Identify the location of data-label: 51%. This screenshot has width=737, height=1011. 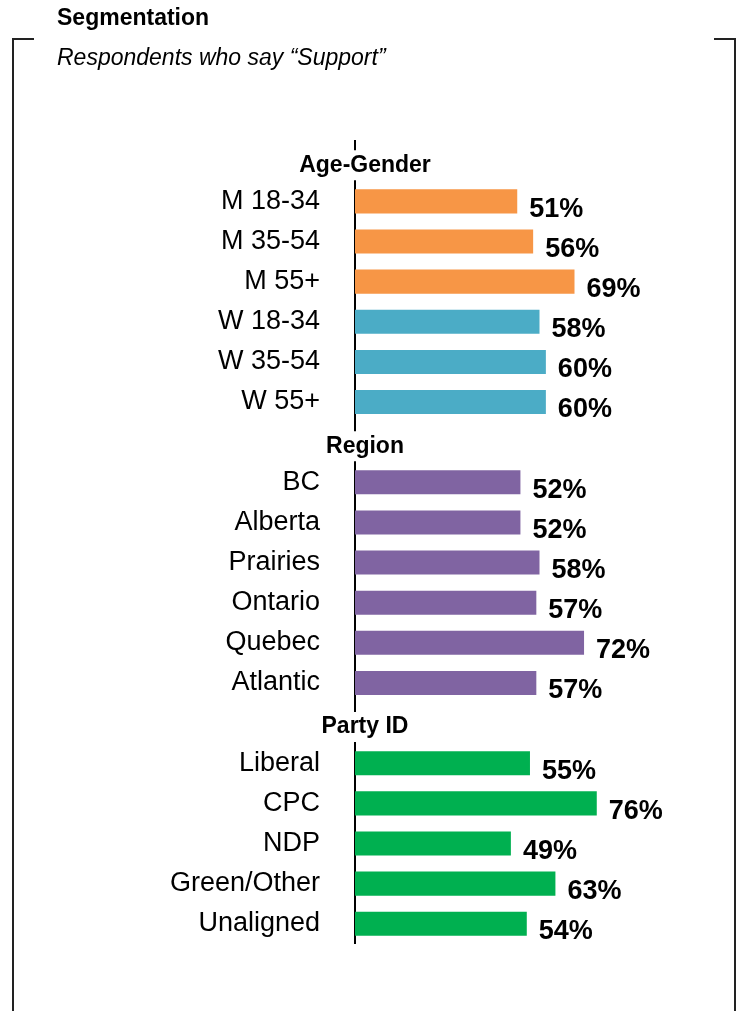
(556, 207).